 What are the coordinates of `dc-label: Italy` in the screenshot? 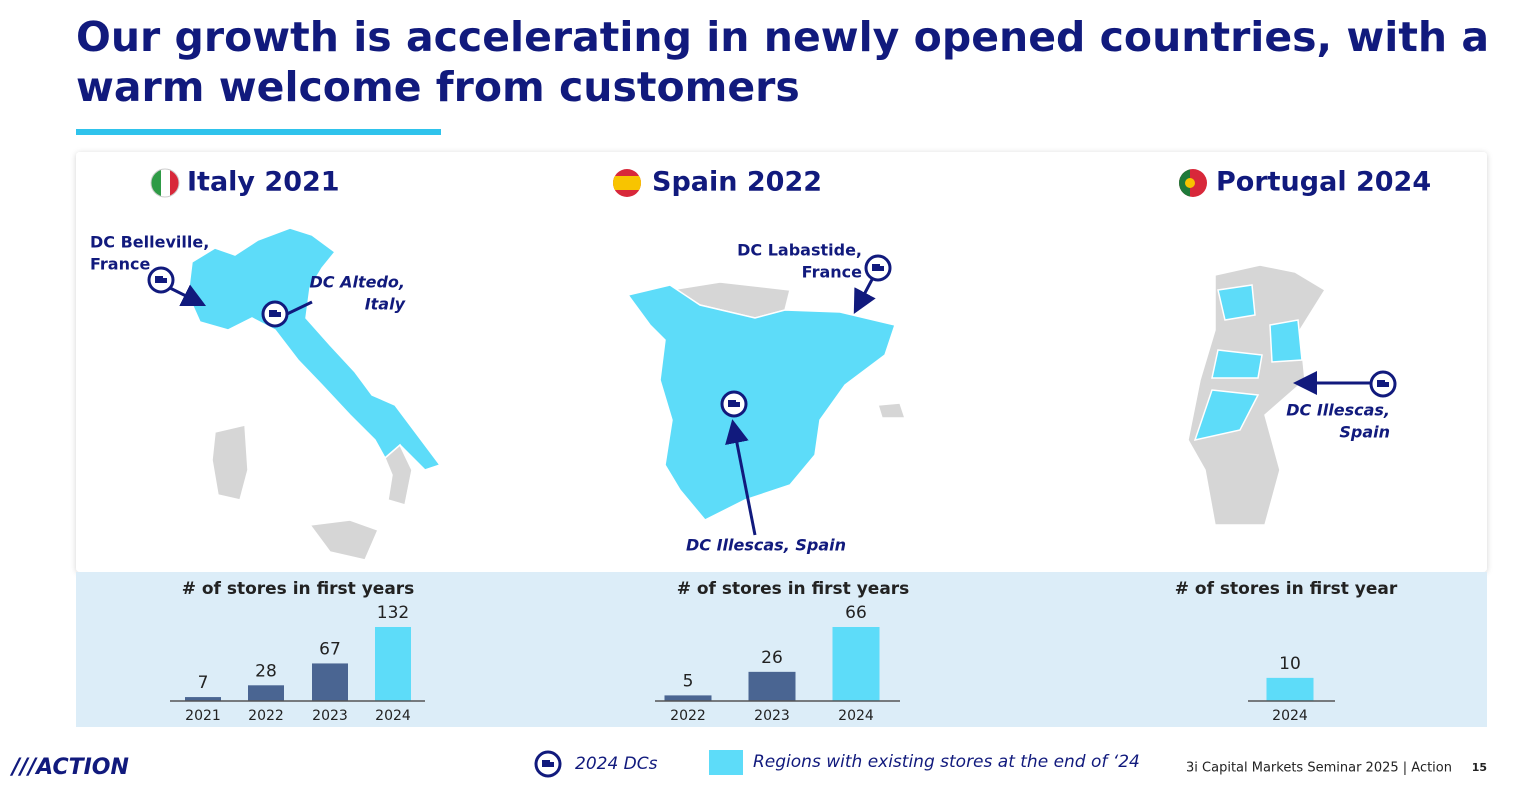 It's located at (385, 304).